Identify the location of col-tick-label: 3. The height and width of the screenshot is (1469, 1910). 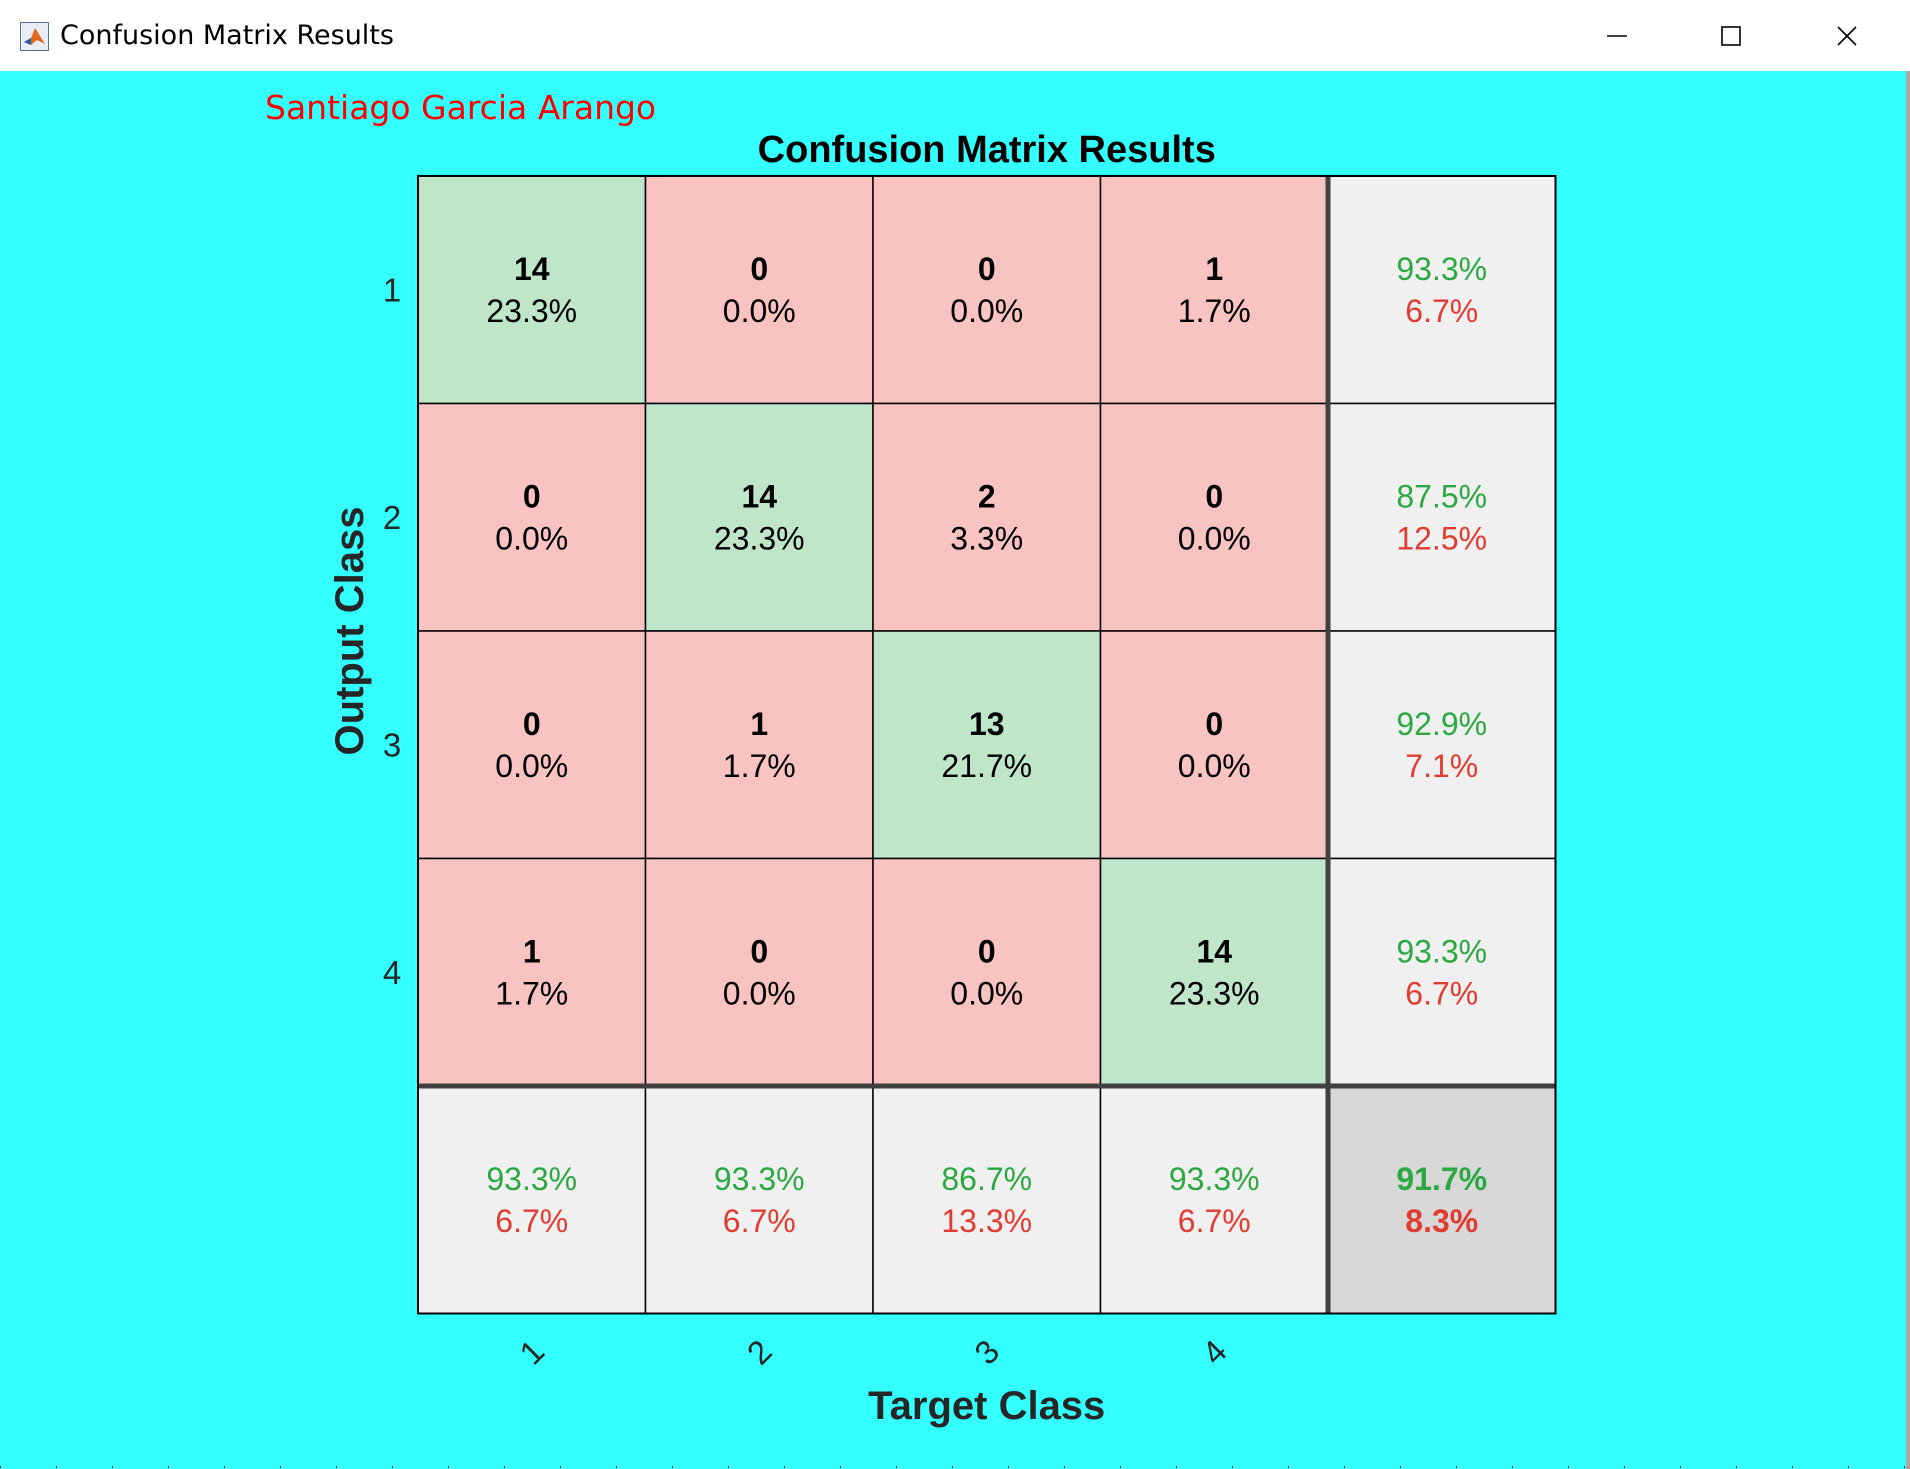
(986, 1351).